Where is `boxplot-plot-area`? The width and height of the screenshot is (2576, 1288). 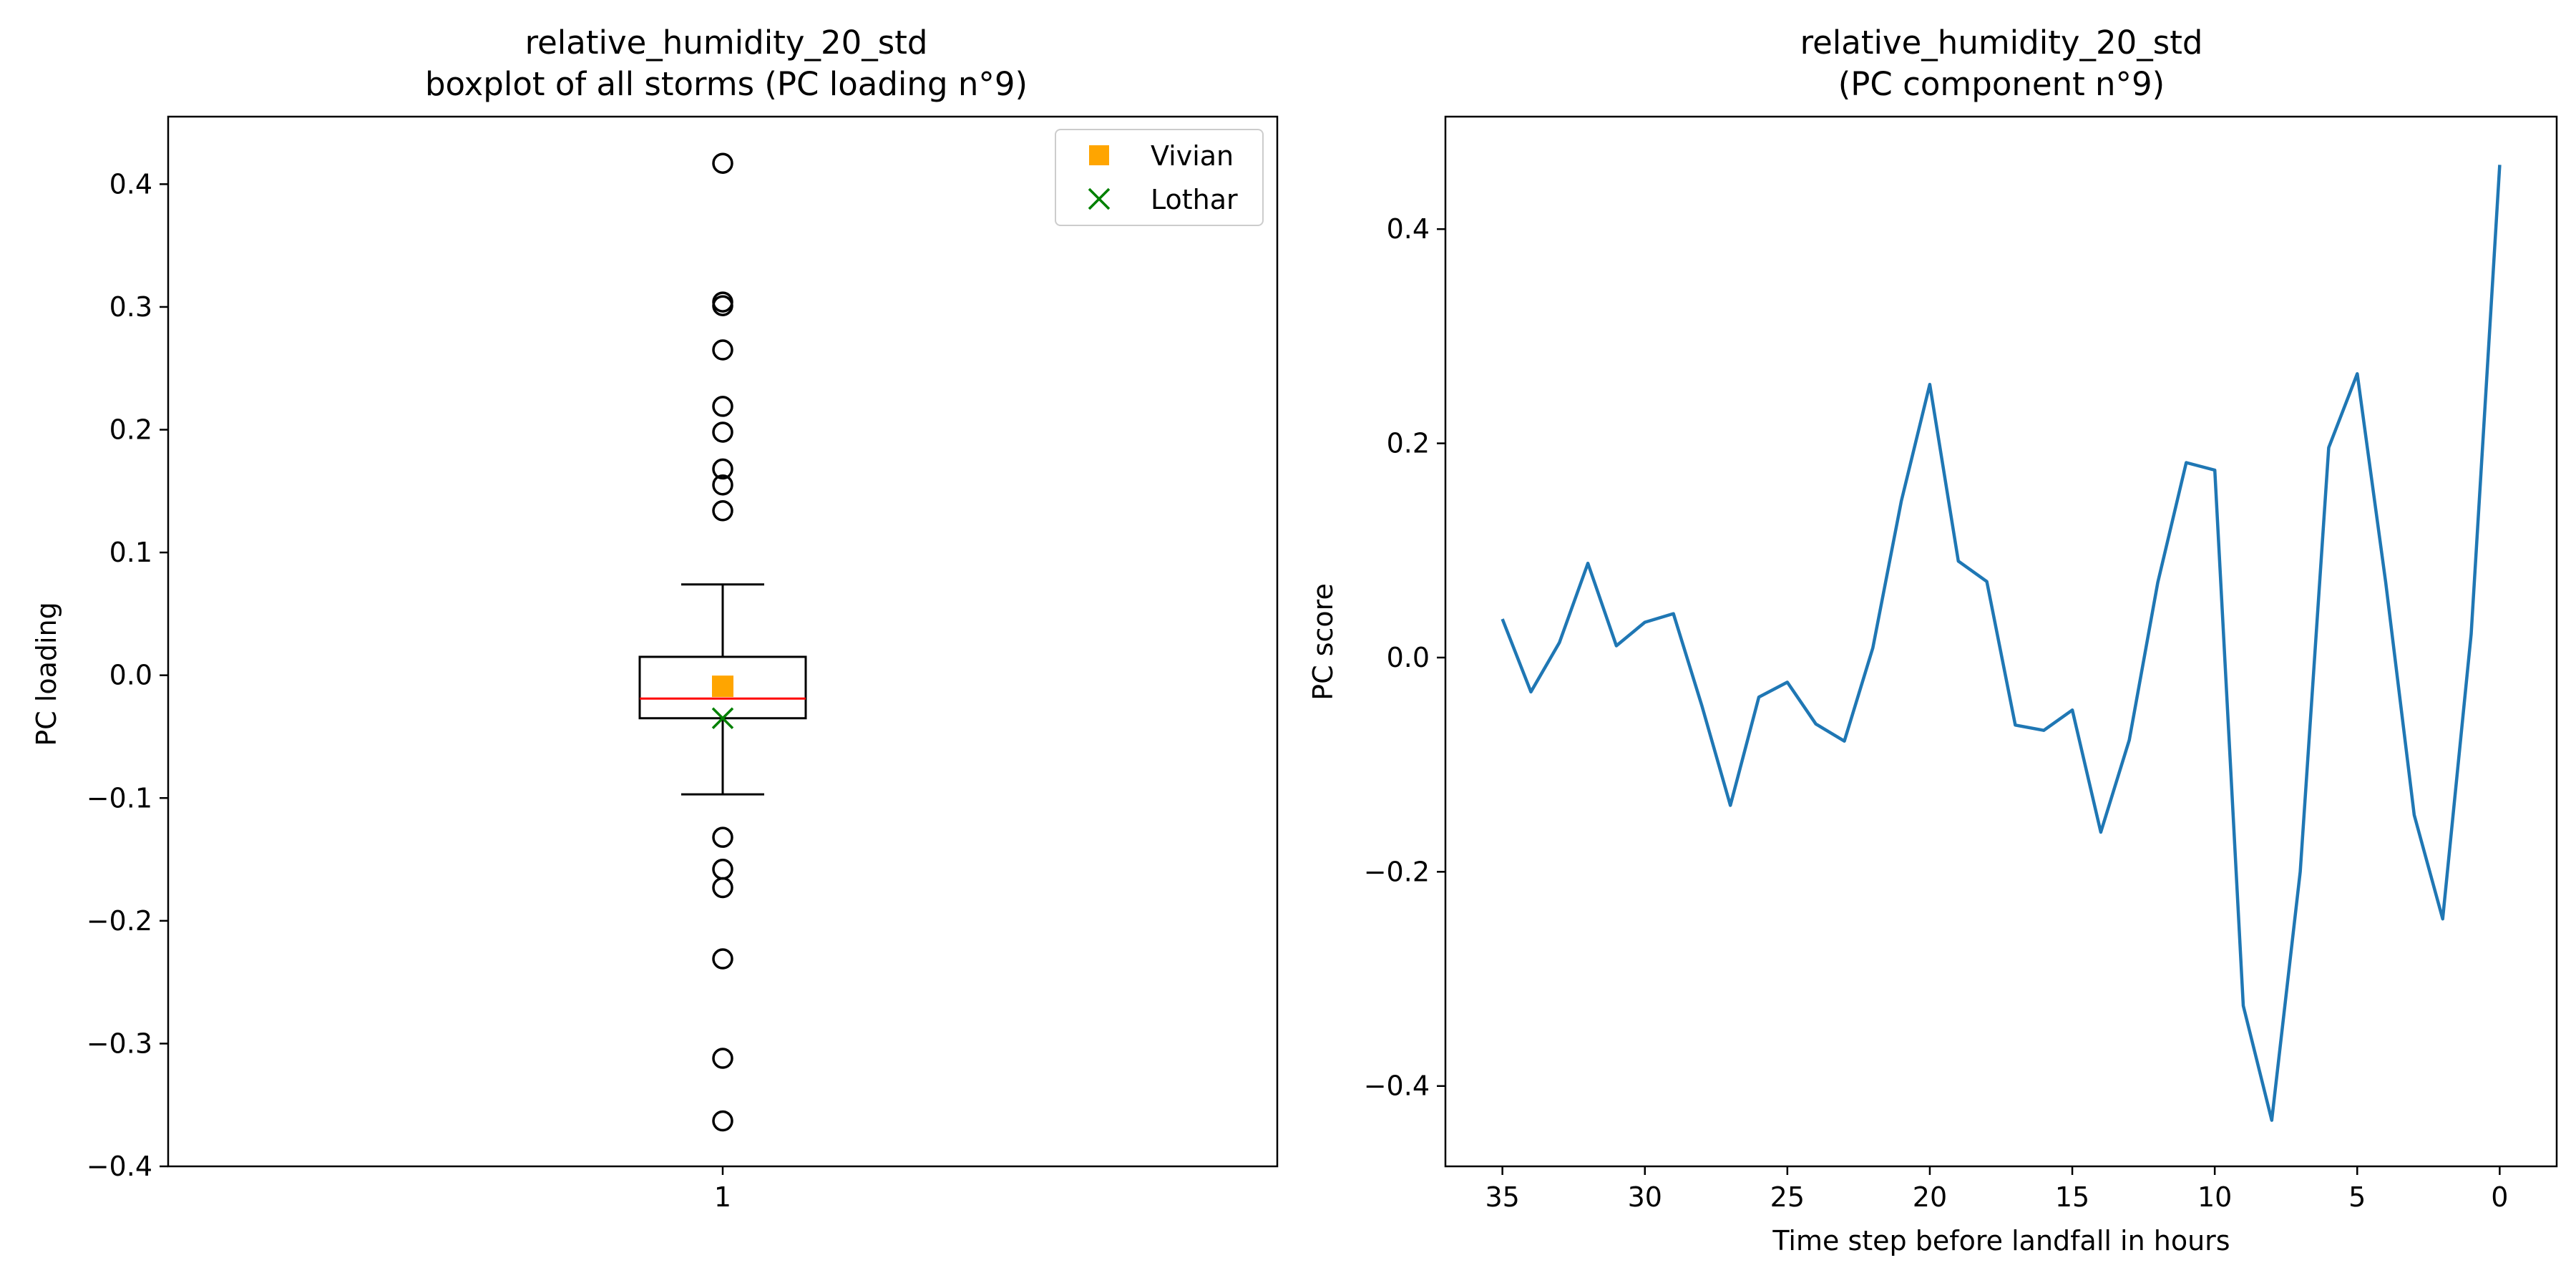 boxplot-plot-area is located at coordinates (722, 642).